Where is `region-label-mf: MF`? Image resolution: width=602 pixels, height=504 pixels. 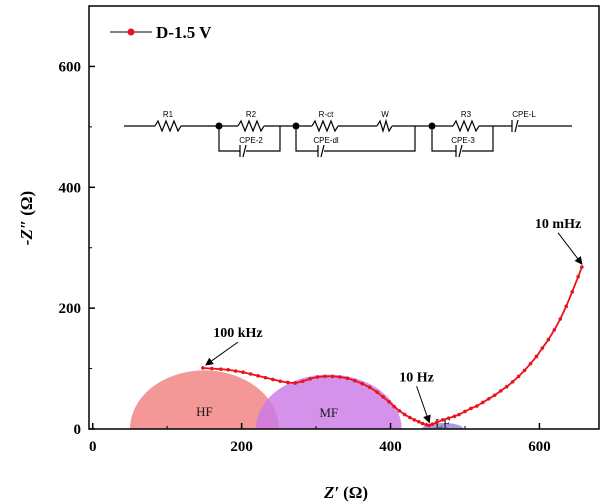
region-label-mf: MF is located at coordinates (328, 412).